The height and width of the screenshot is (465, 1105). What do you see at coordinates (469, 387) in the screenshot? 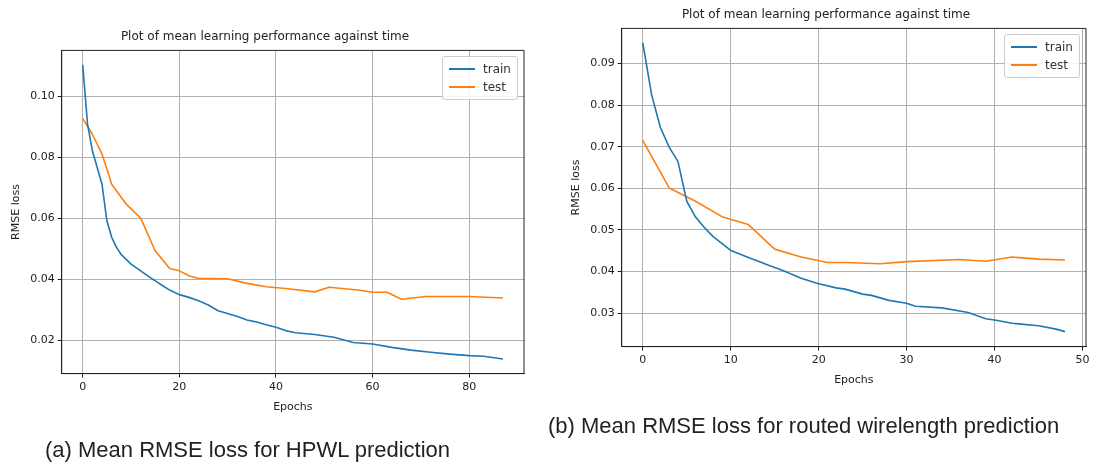
I see `x-tick-label: 80` at bounding box center [469, 387].